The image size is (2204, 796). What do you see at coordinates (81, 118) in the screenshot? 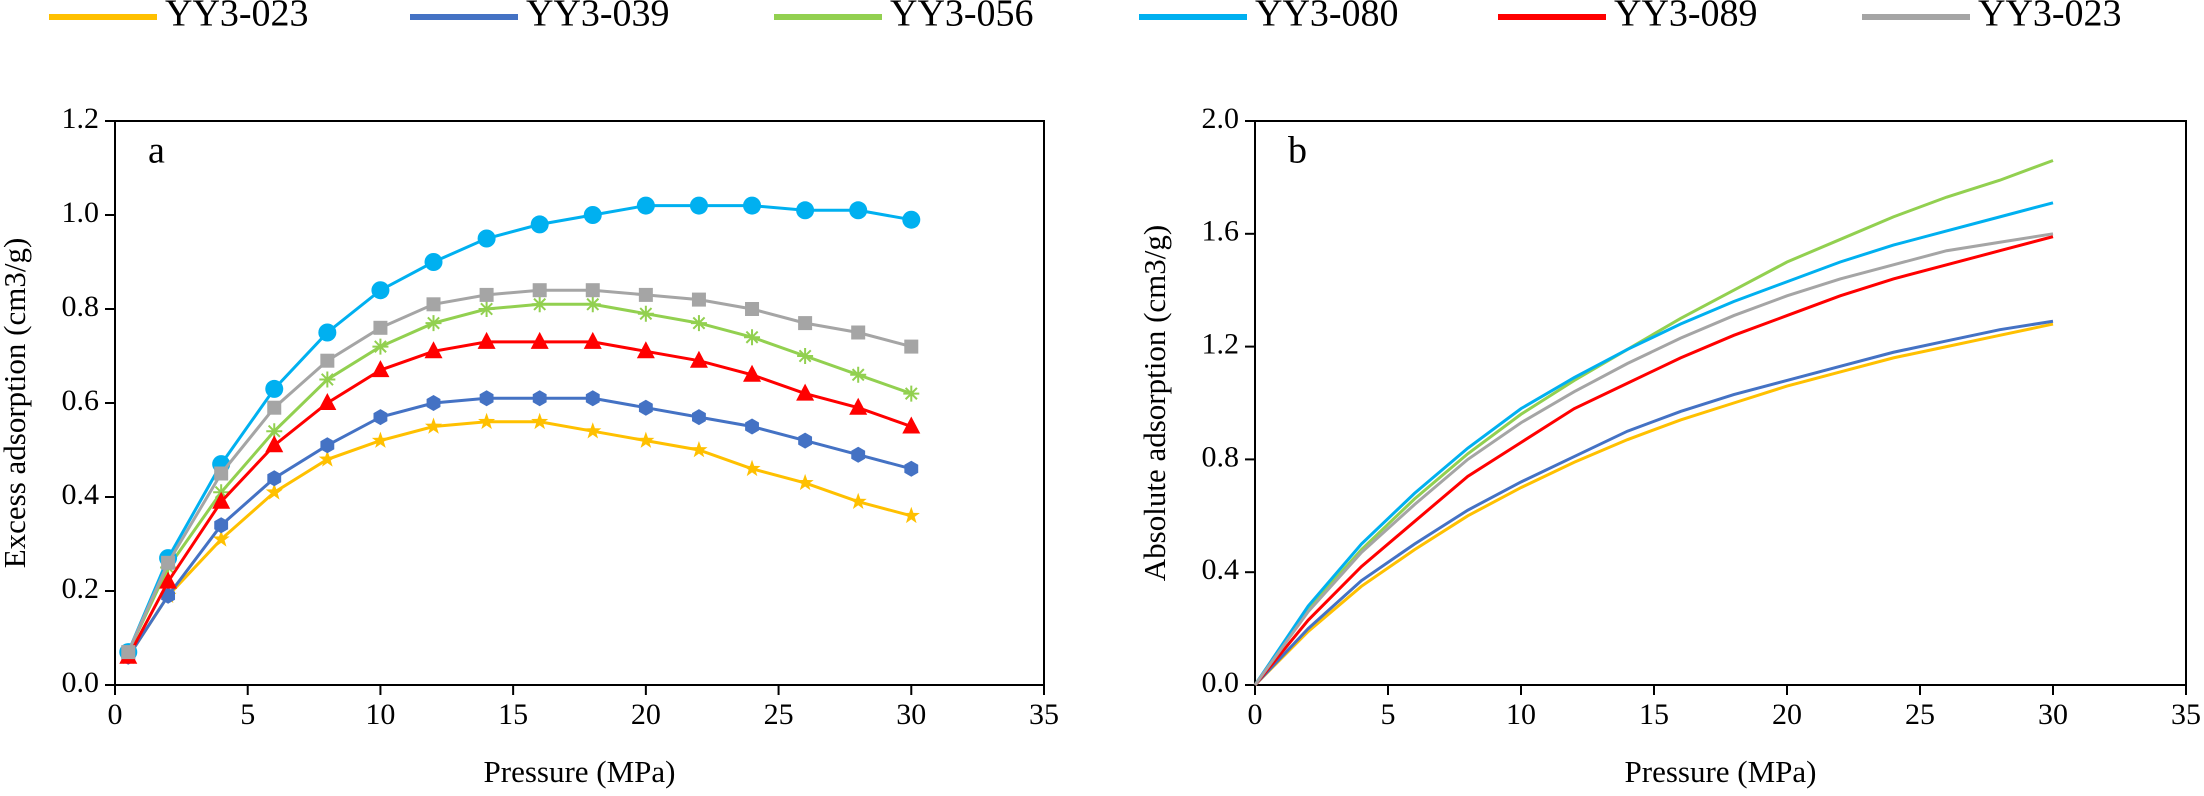
I see `y-tick-label: 1.2` at bounding box center [81, 118].